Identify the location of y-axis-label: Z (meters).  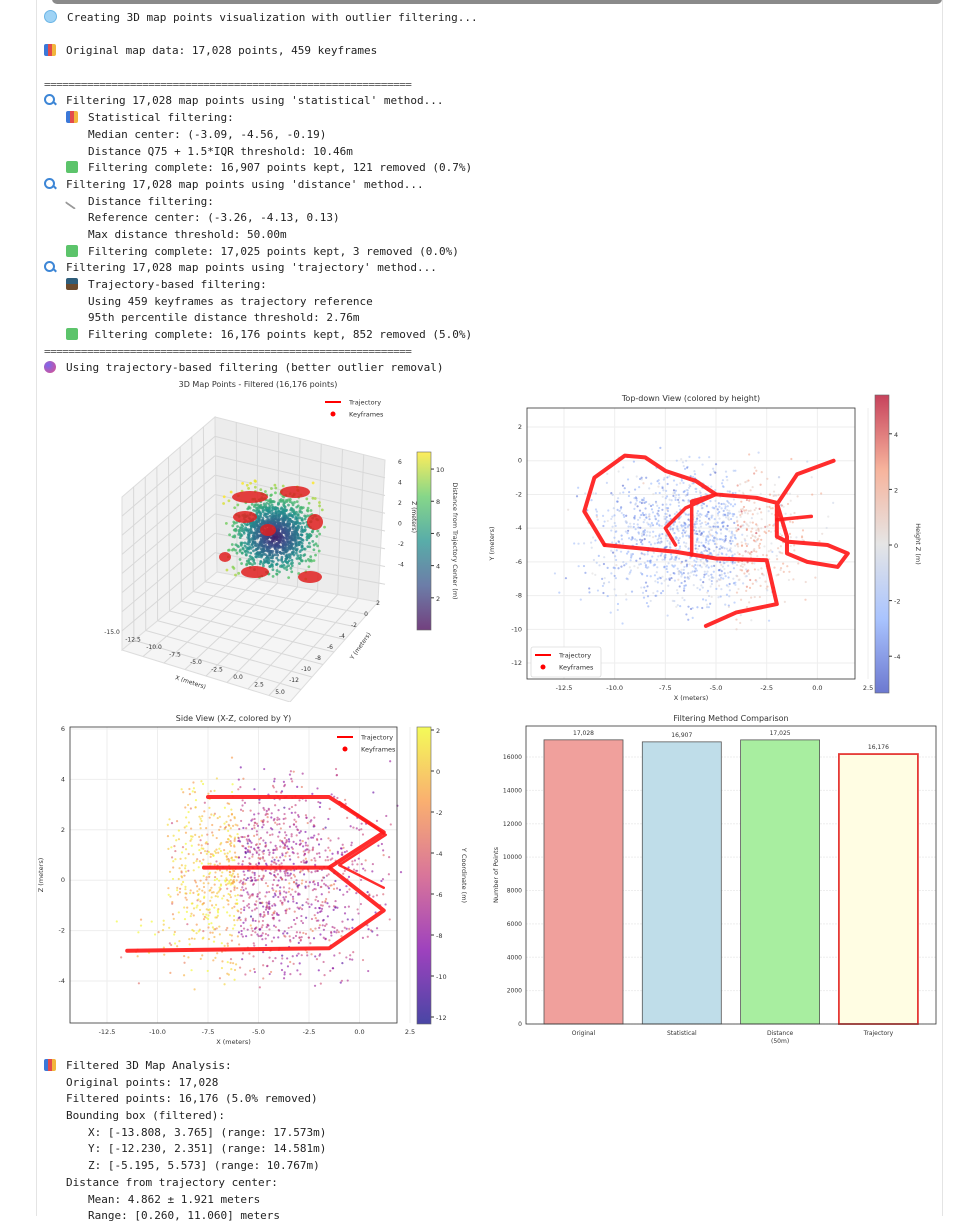
(41, 875).